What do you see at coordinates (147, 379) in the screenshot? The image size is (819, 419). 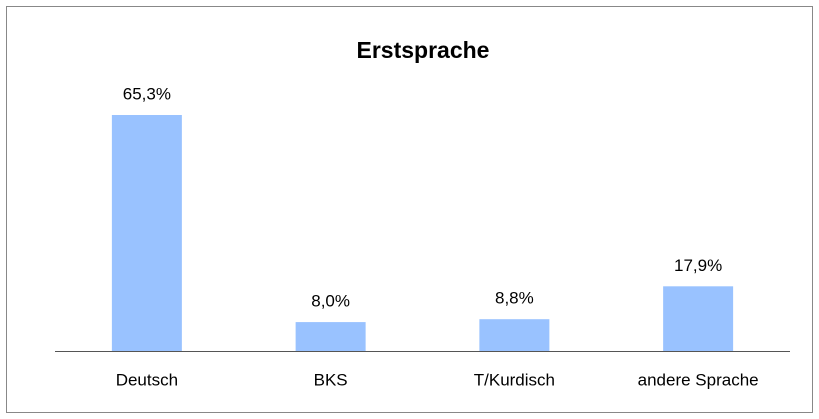 I see `x-tick-label: Deutsch` at bounding box center [147, 379].